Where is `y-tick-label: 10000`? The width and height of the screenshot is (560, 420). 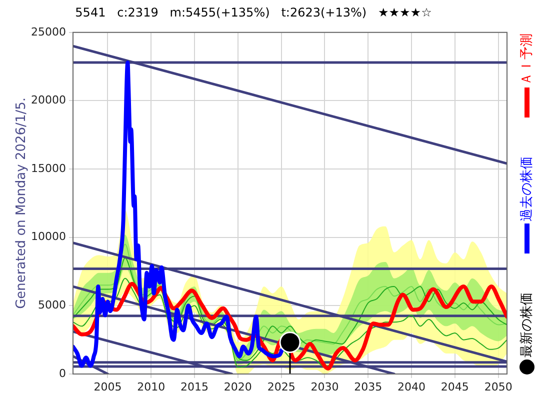
y-tick-label: 10000 is located at coordinates (48, 237).